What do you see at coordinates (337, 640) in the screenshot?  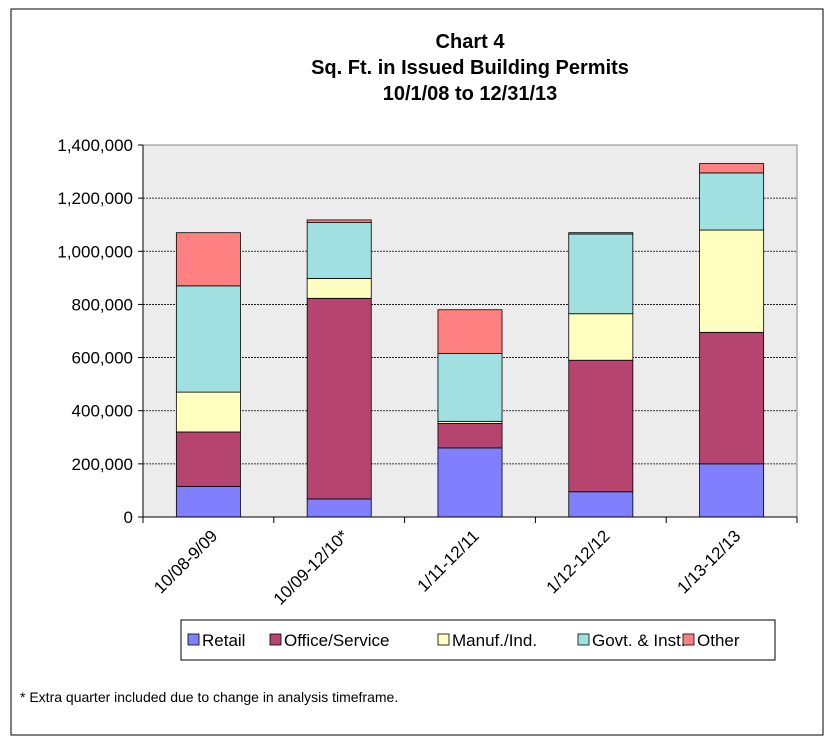 I see `legend-label: Office/Service` at bounding box center [337, 640].